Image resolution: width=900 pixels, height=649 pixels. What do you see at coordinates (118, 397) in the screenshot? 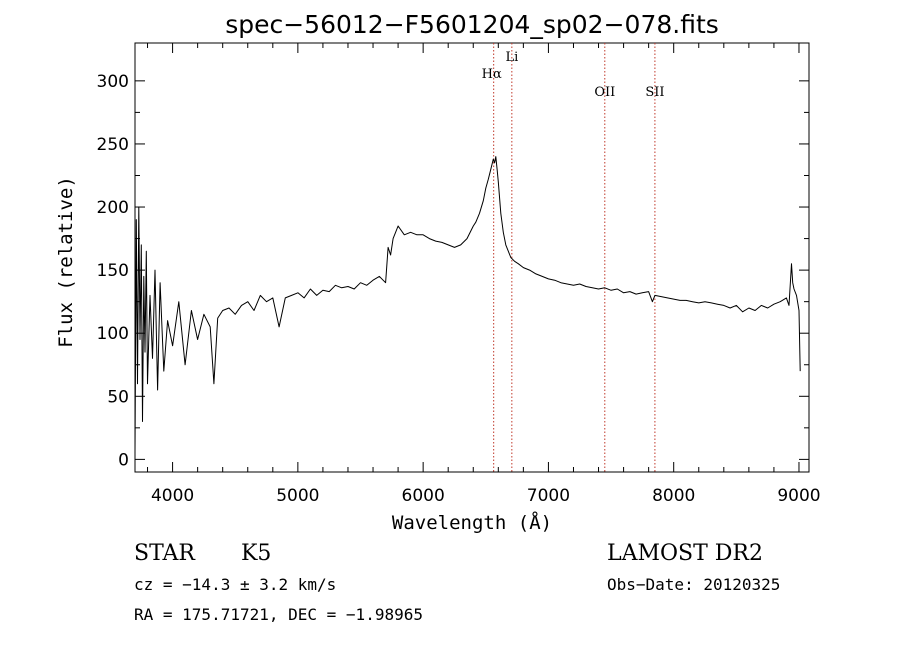
I see `y-tick-label: 50` at bounding box center [118, 397].